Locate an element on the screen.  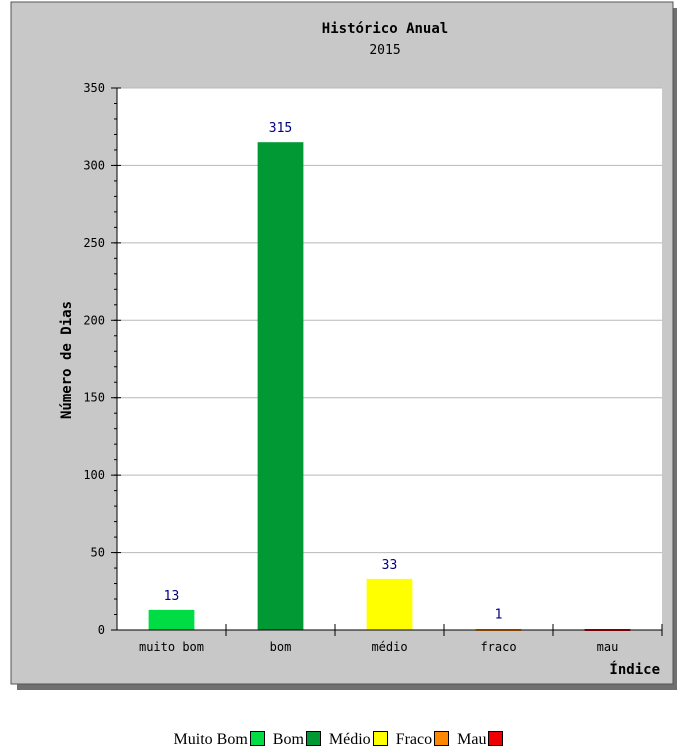
y-tick-label: 100 is located at coordinates (94, 475).